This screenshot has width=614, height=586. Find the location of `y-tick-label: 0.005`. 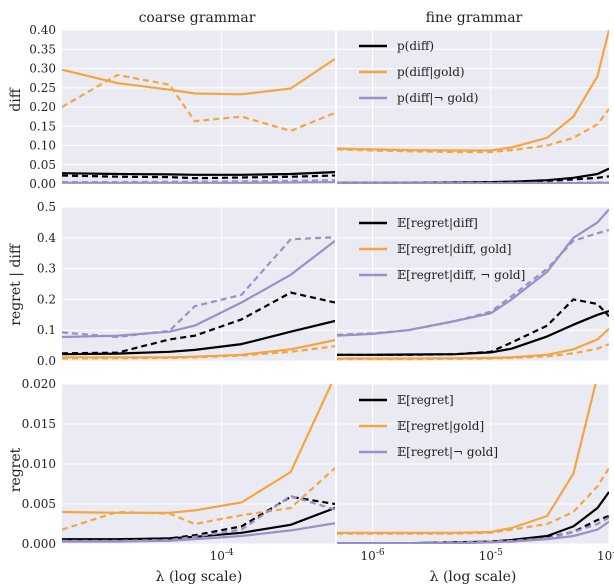

y-tick-label: 0.005 is located at coordinates (39, 504).